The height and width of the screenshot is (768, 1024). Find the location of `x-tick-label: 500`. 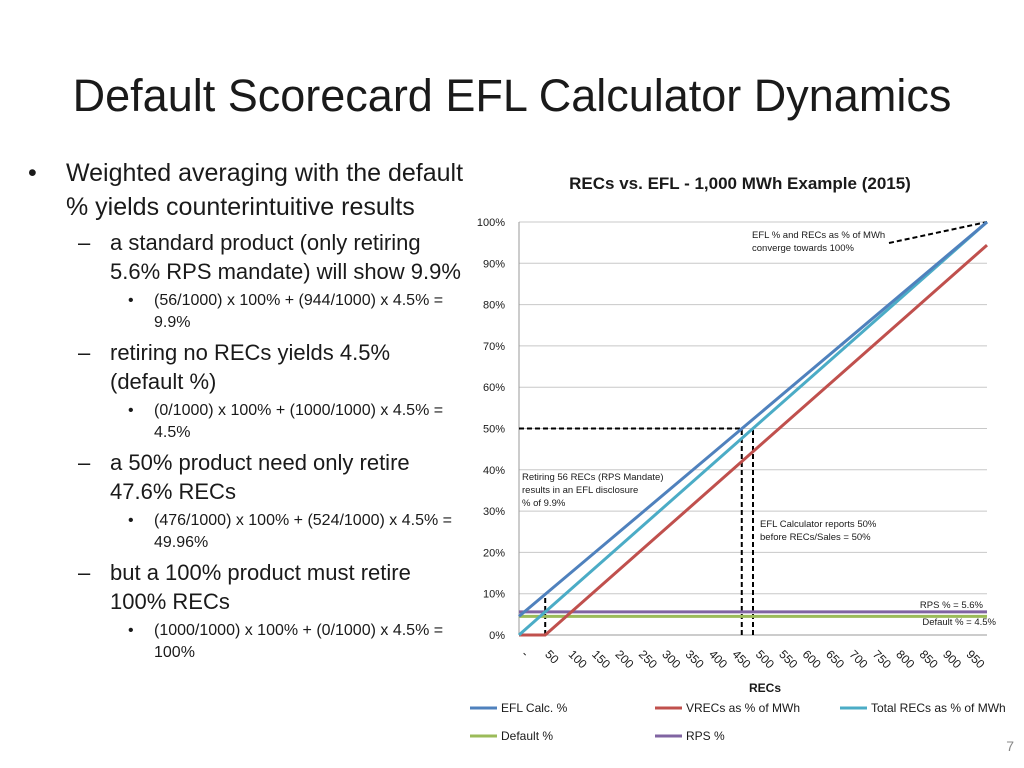

x-tick-label: 500 is located at coordinates (765, 659).